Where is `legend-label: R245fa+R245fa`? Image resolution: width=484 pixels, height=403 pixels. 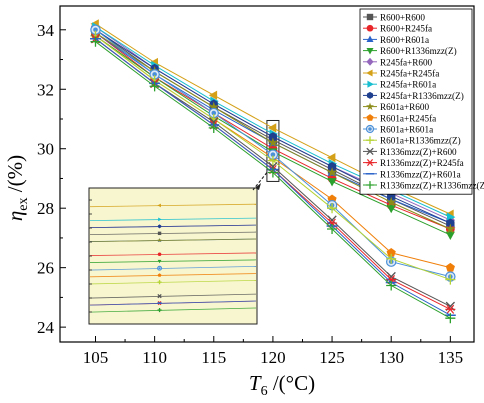 legend-label: R245fa+R245fa is located at coordinates (409, 74).